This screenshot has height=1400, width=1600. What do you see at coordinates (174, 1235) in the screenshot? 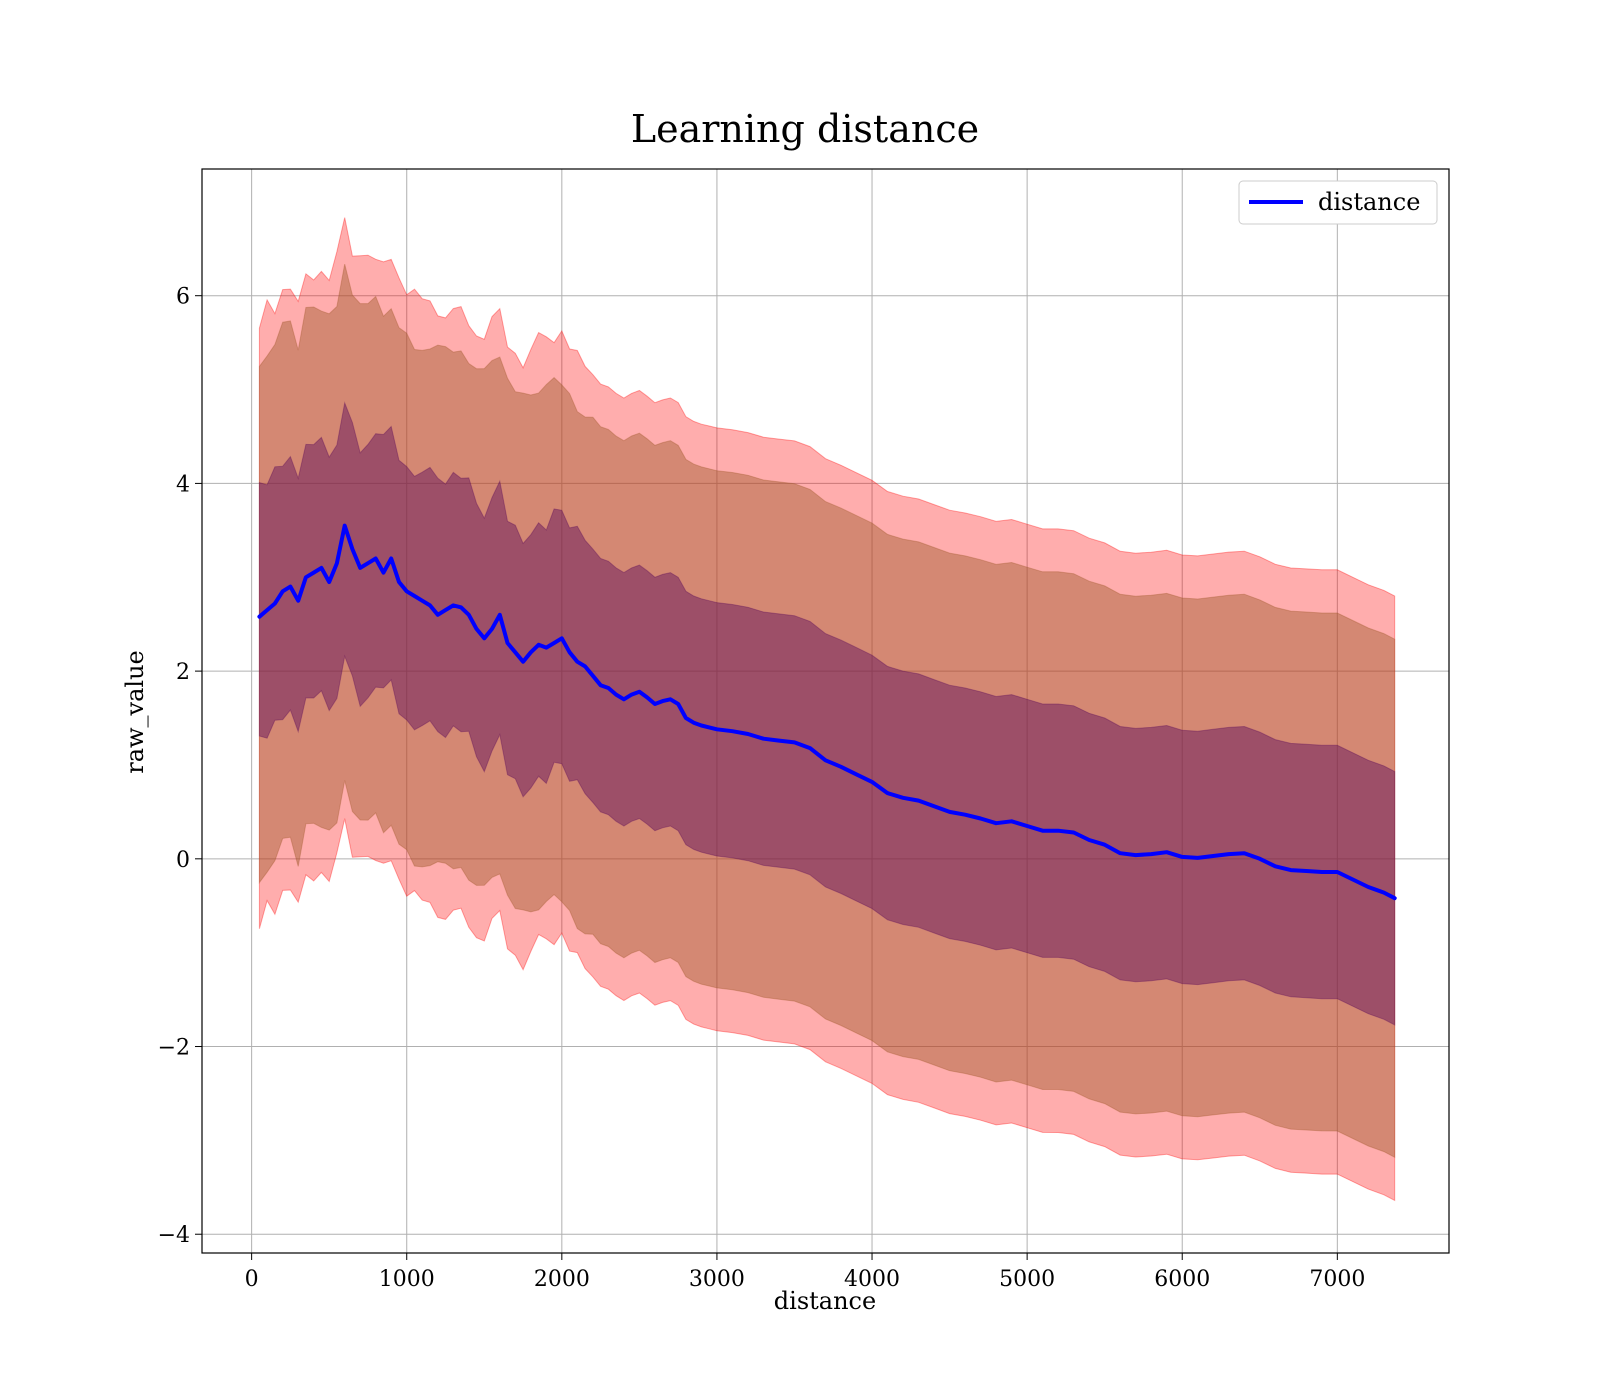
I see `y-tick-label: −4` at bounding box center [174, 1235].